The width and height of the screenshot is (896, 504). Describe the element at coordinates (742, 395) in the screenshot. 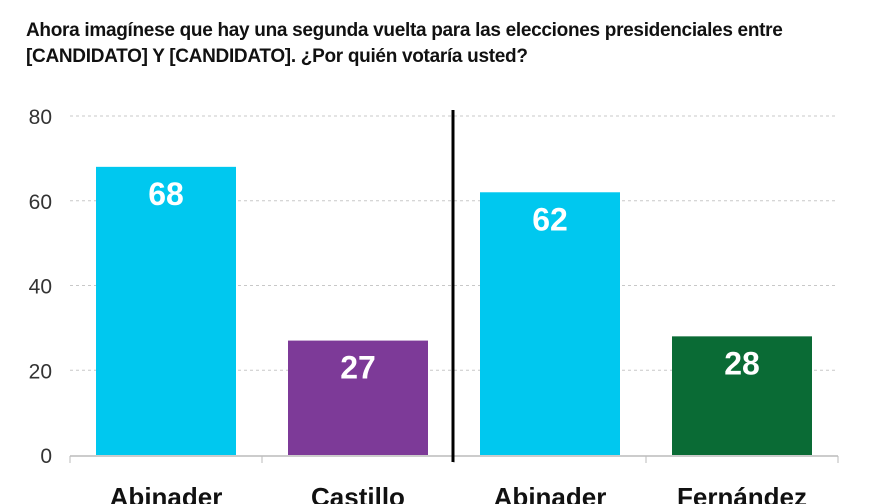

I see `bar-fernández` at that location.